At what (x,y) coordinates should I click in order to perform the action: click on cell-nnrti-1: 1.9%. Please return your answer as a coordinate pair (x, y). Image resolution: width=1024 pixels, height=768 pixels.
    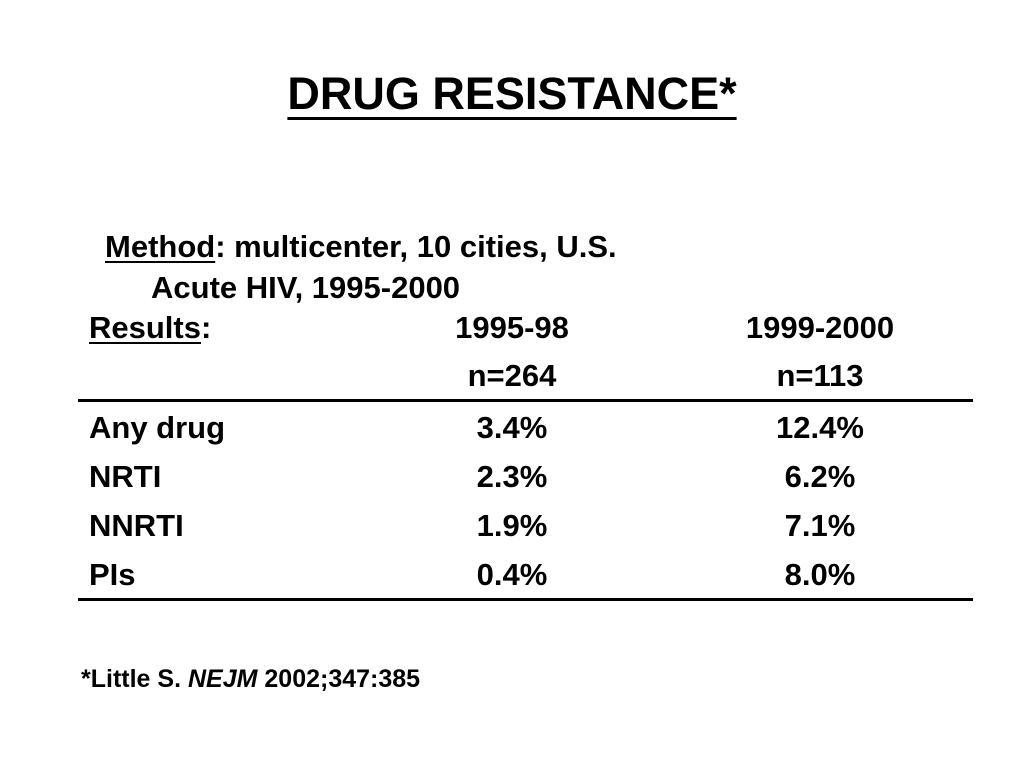
    Looking at the image, I should click on (512, 525).